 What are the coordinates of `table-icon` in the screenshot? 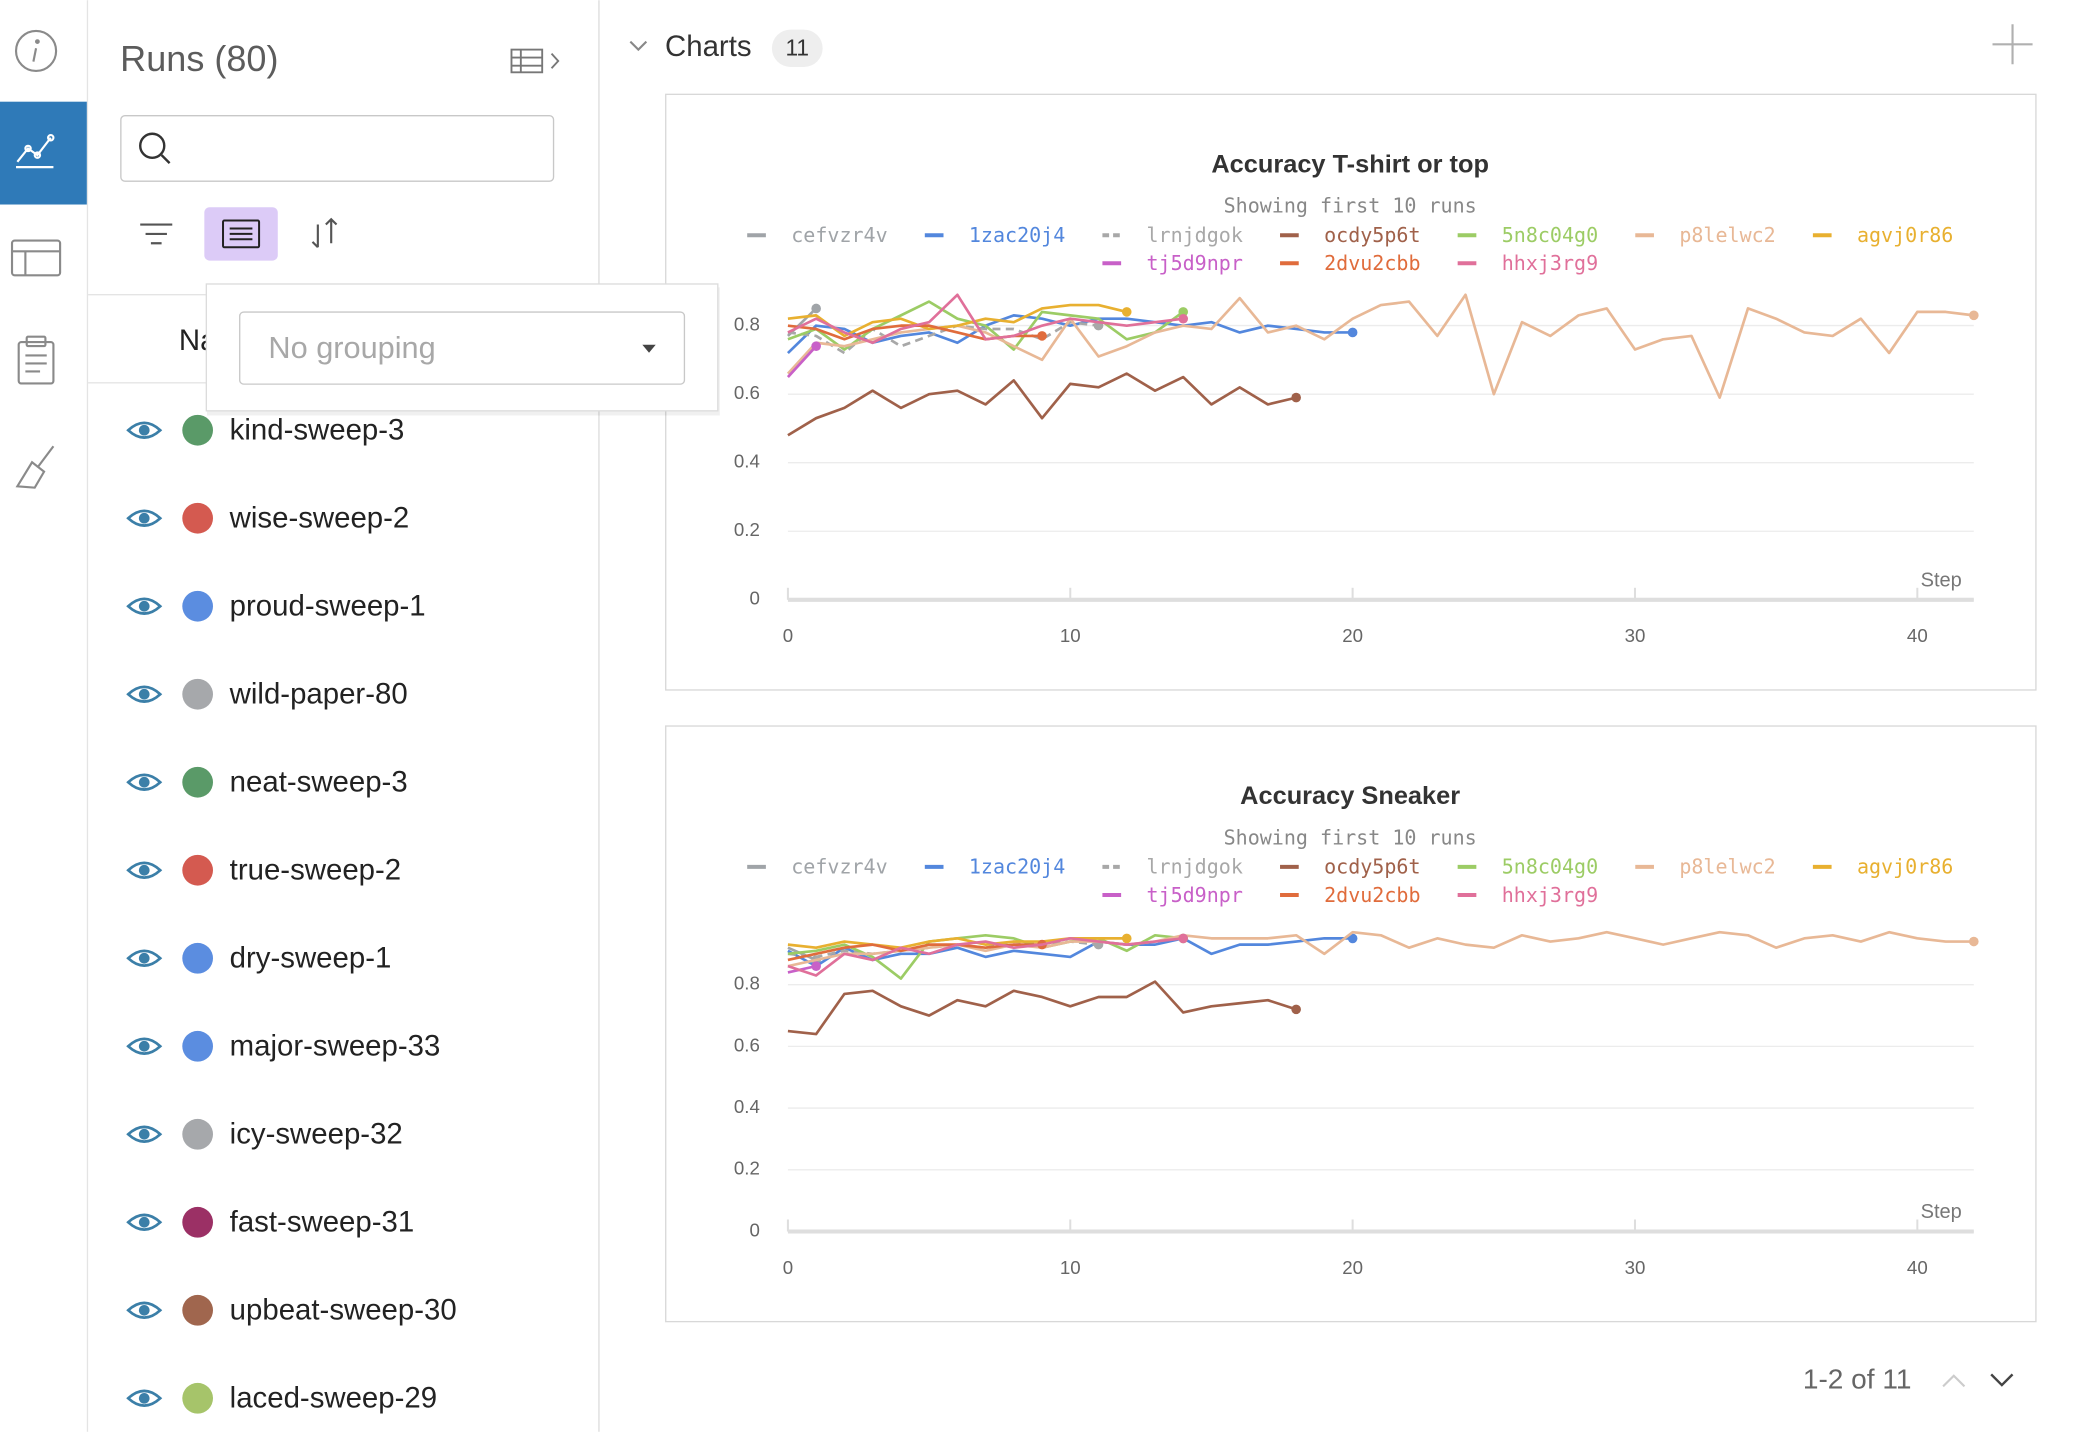 It's located at (36, 258).